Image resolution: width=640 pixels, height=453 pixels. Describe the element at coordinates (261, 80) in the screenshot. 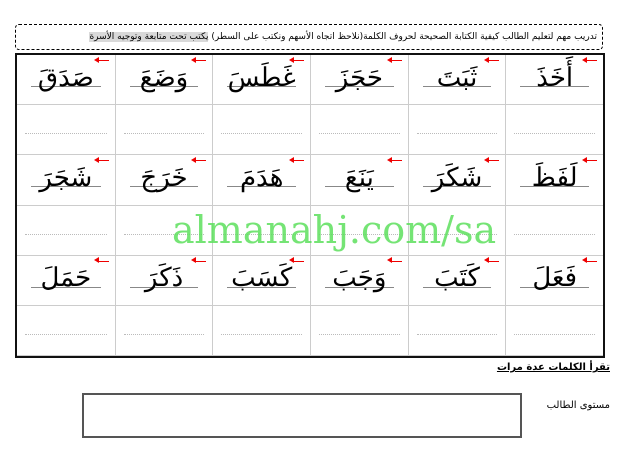

I see `word-cell: غَطَسَ` at that location.